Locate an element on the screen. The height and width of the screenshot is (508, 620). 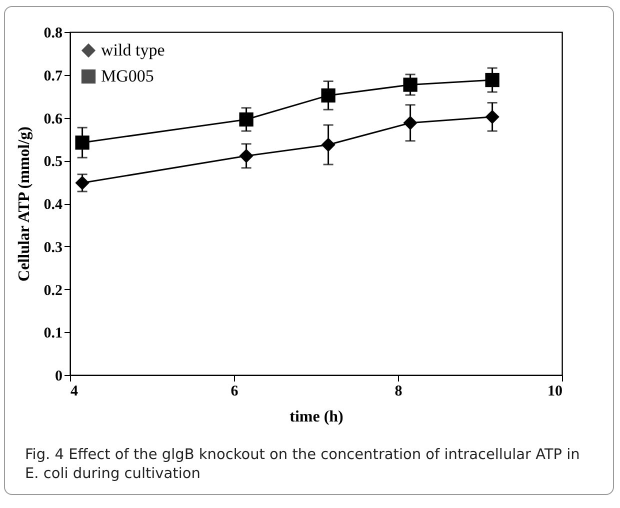
y-axis-title: Cellular ATP (mmol/g) is located at coordinates (24, 204).